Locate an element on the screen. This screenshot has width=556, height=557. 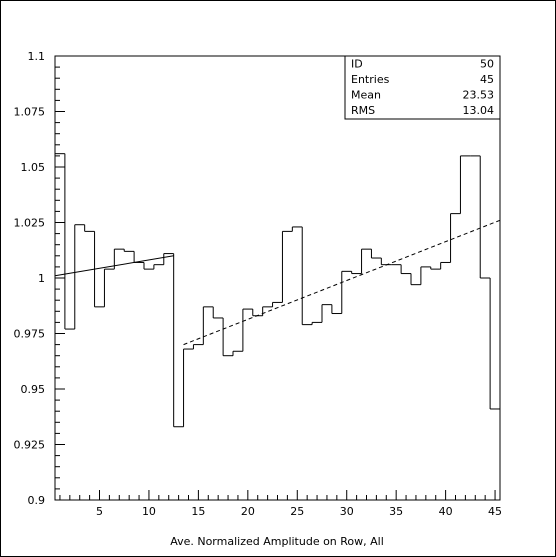
stats-box-border is located at coordinates (422, 87).